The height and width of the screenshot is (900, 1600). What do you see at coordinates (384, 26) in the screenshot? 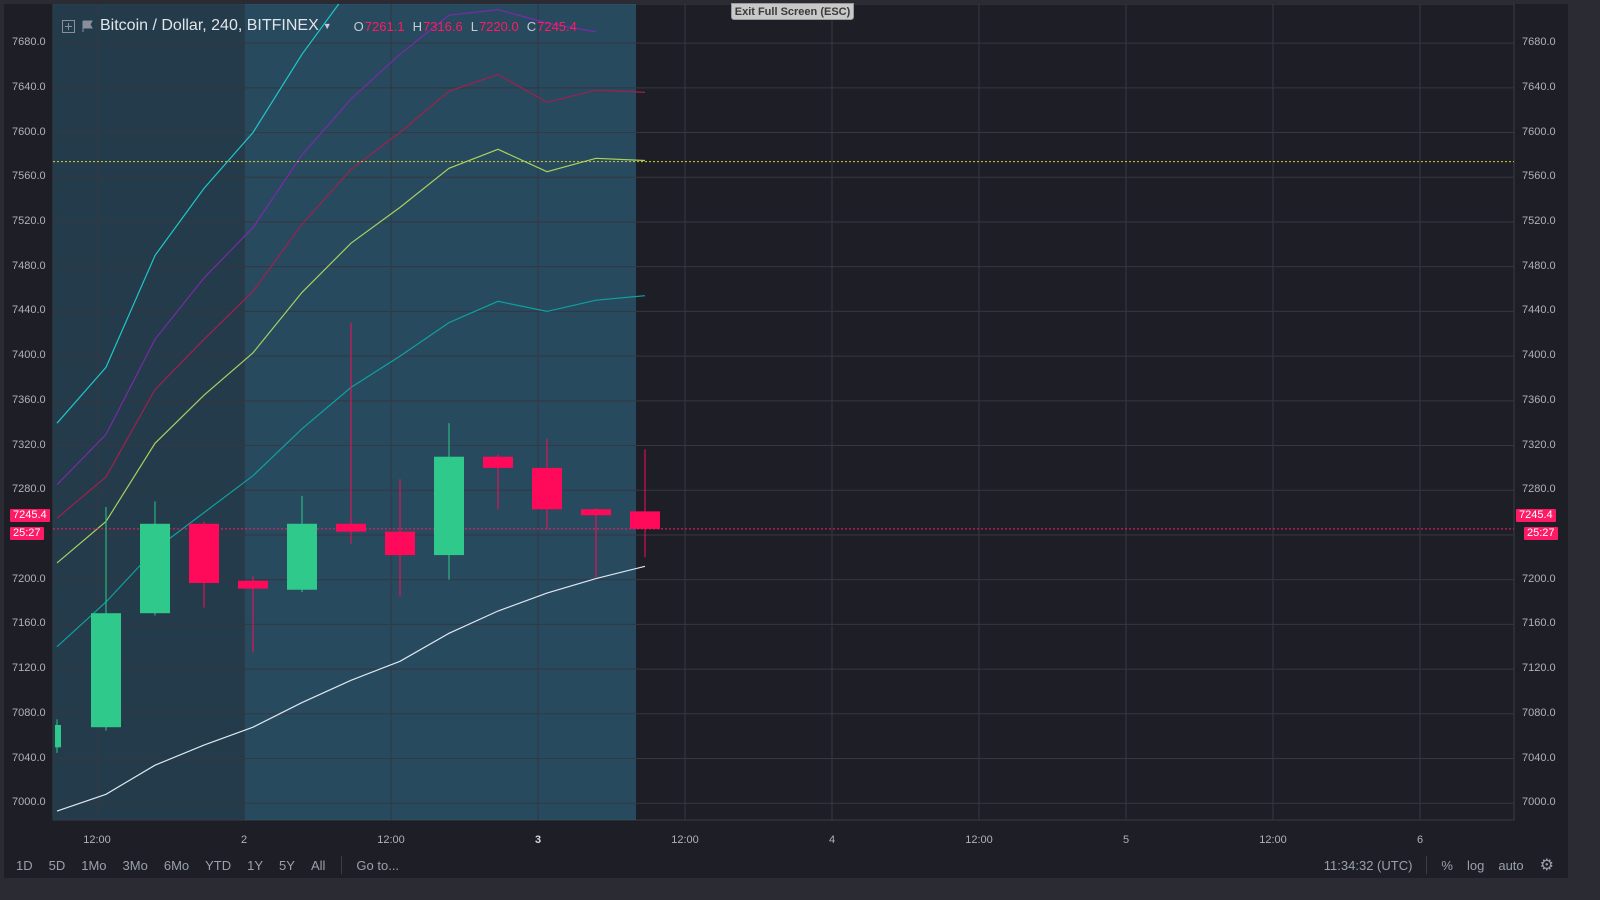
I see `open-value: 7261.1` at bounding box center [384, 26].